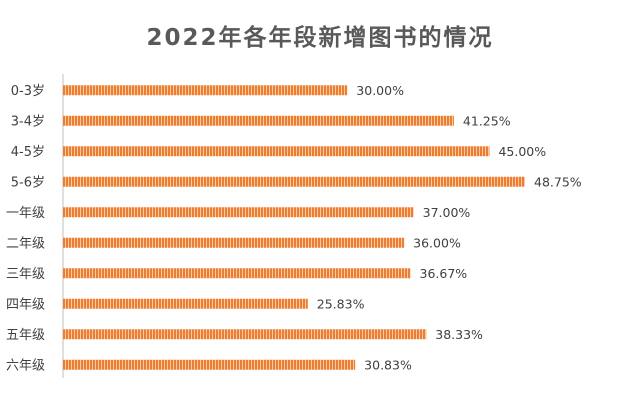 Image resolution: width=640 pixels, height=400 pixels. What do you see at coordinates (25, 243) in the screenshot?
I see `category-label: 二年级` at bounding box center [25, 243].